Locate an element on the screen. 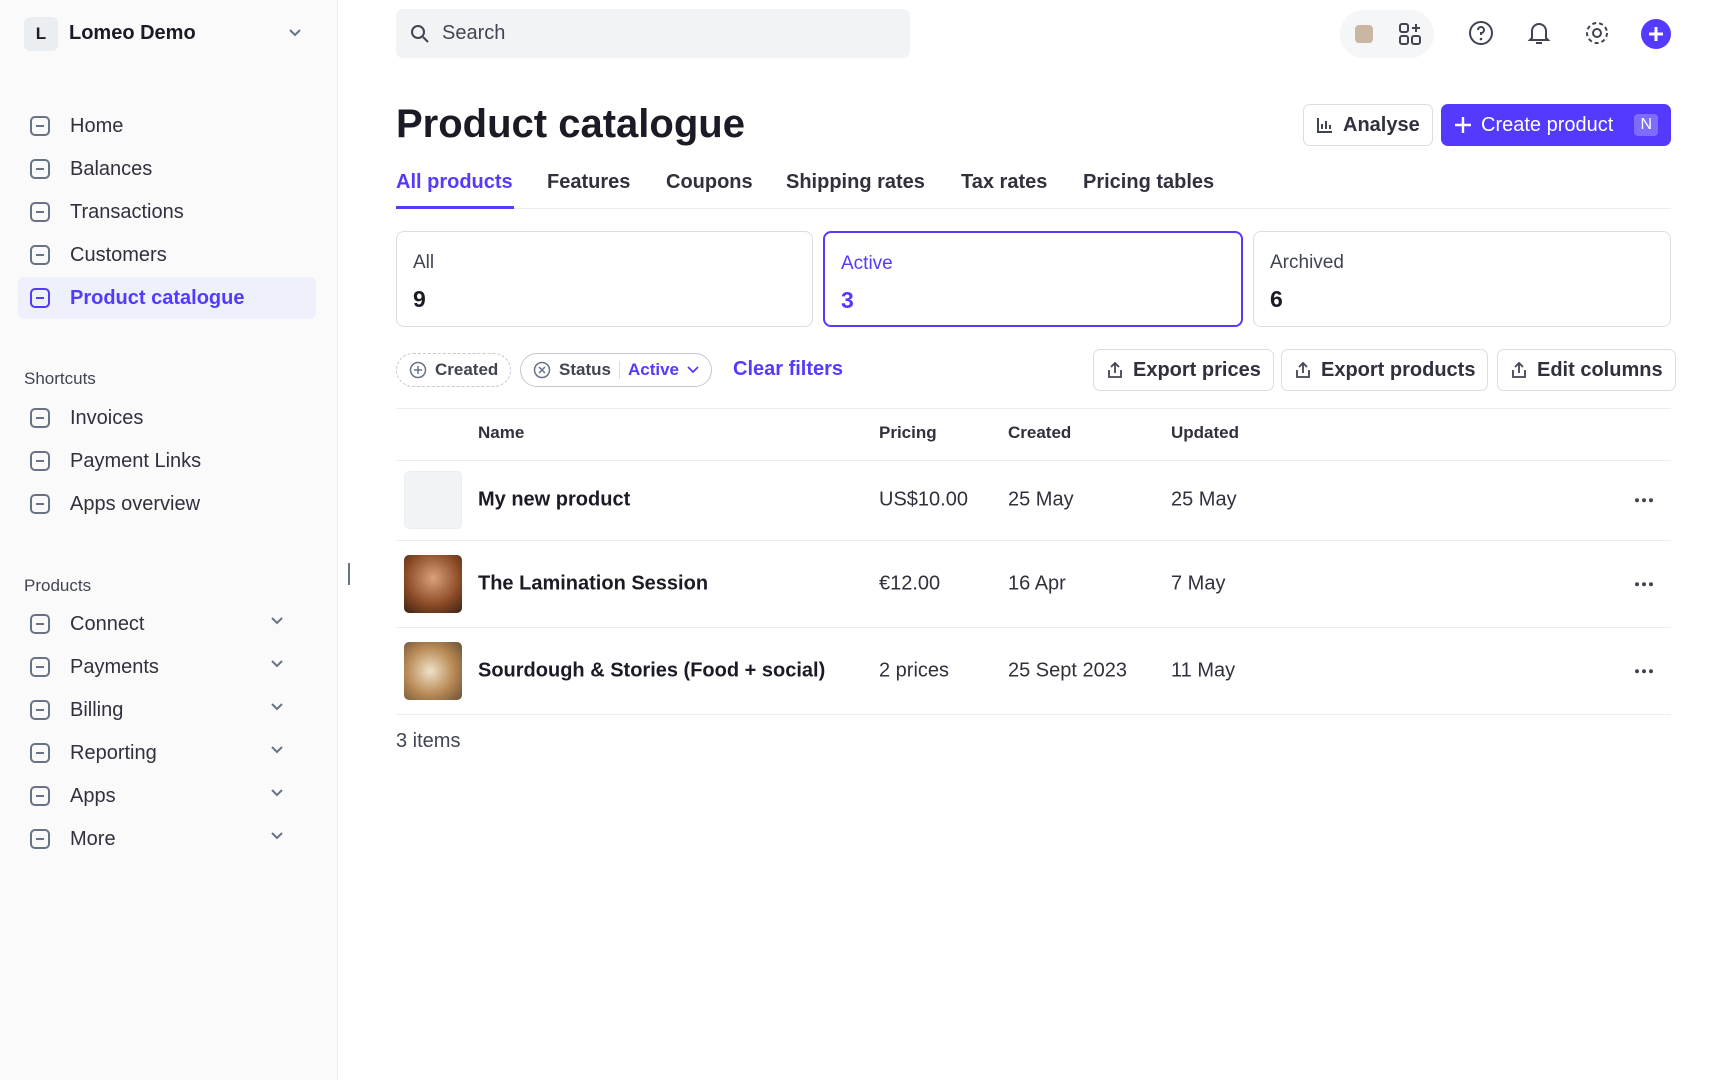 The image size is (1720, 1080). nav-label: Invoices is located at coordinates (107, 417).